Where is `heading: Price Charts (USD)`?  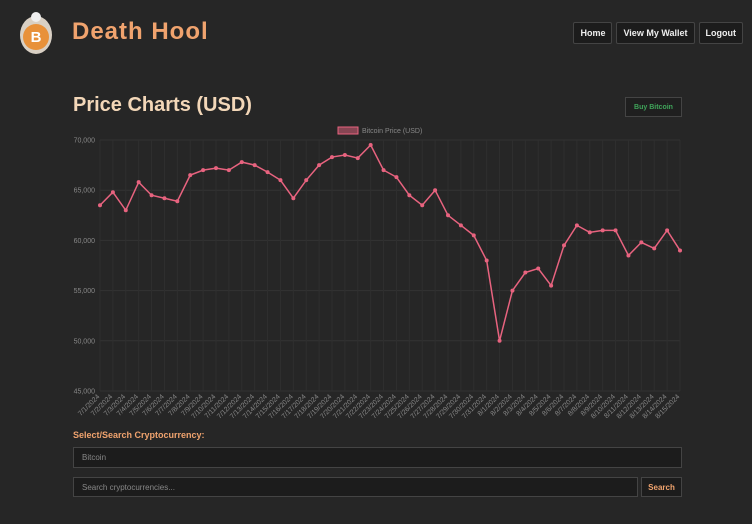
heading: Price Charts (USD) is located at coordinates (162, 105).